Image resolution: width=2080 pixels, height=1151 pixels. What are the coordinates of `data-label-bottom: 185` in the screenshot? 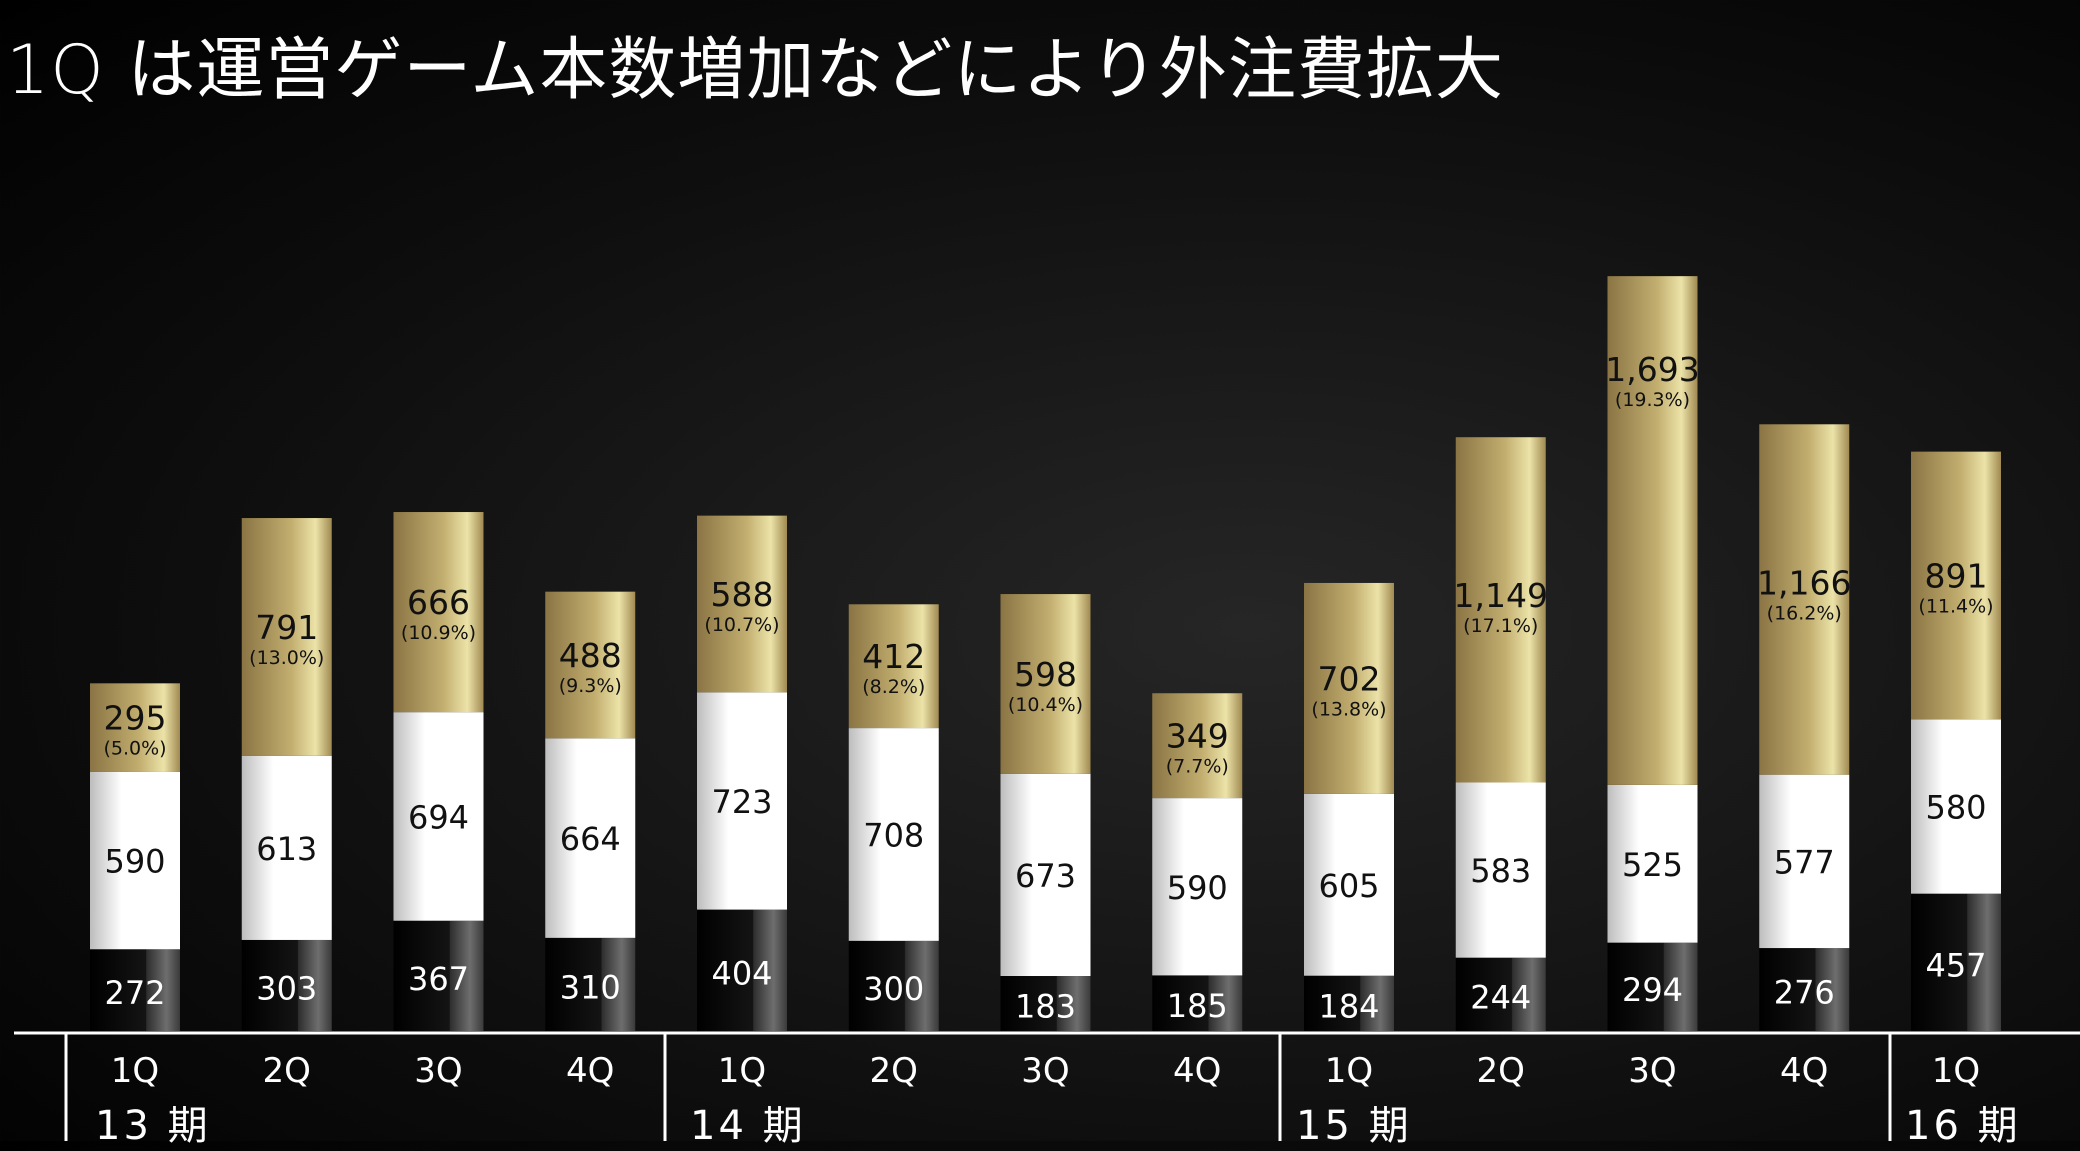 It's located at (1197, 1006).